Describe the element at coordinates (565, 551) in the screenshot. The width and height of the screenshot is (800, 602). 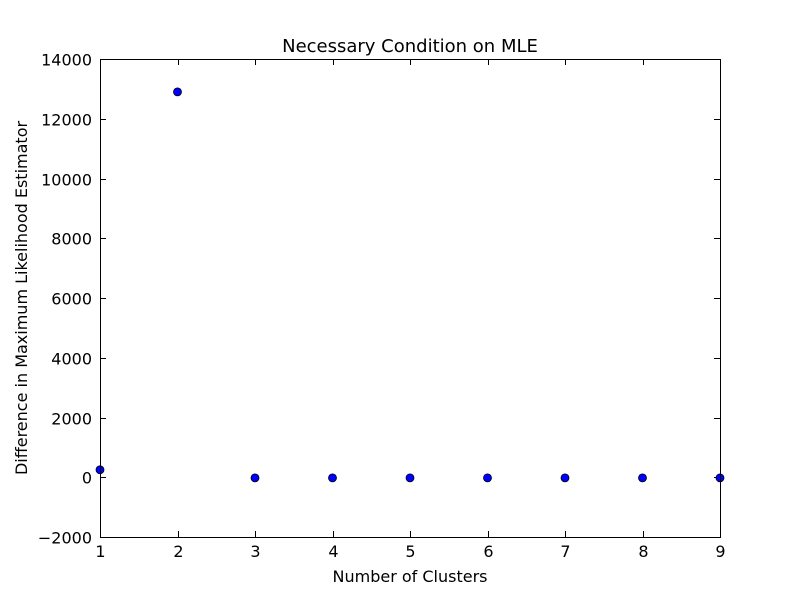
I see `x-tick-label: 7` at that location.